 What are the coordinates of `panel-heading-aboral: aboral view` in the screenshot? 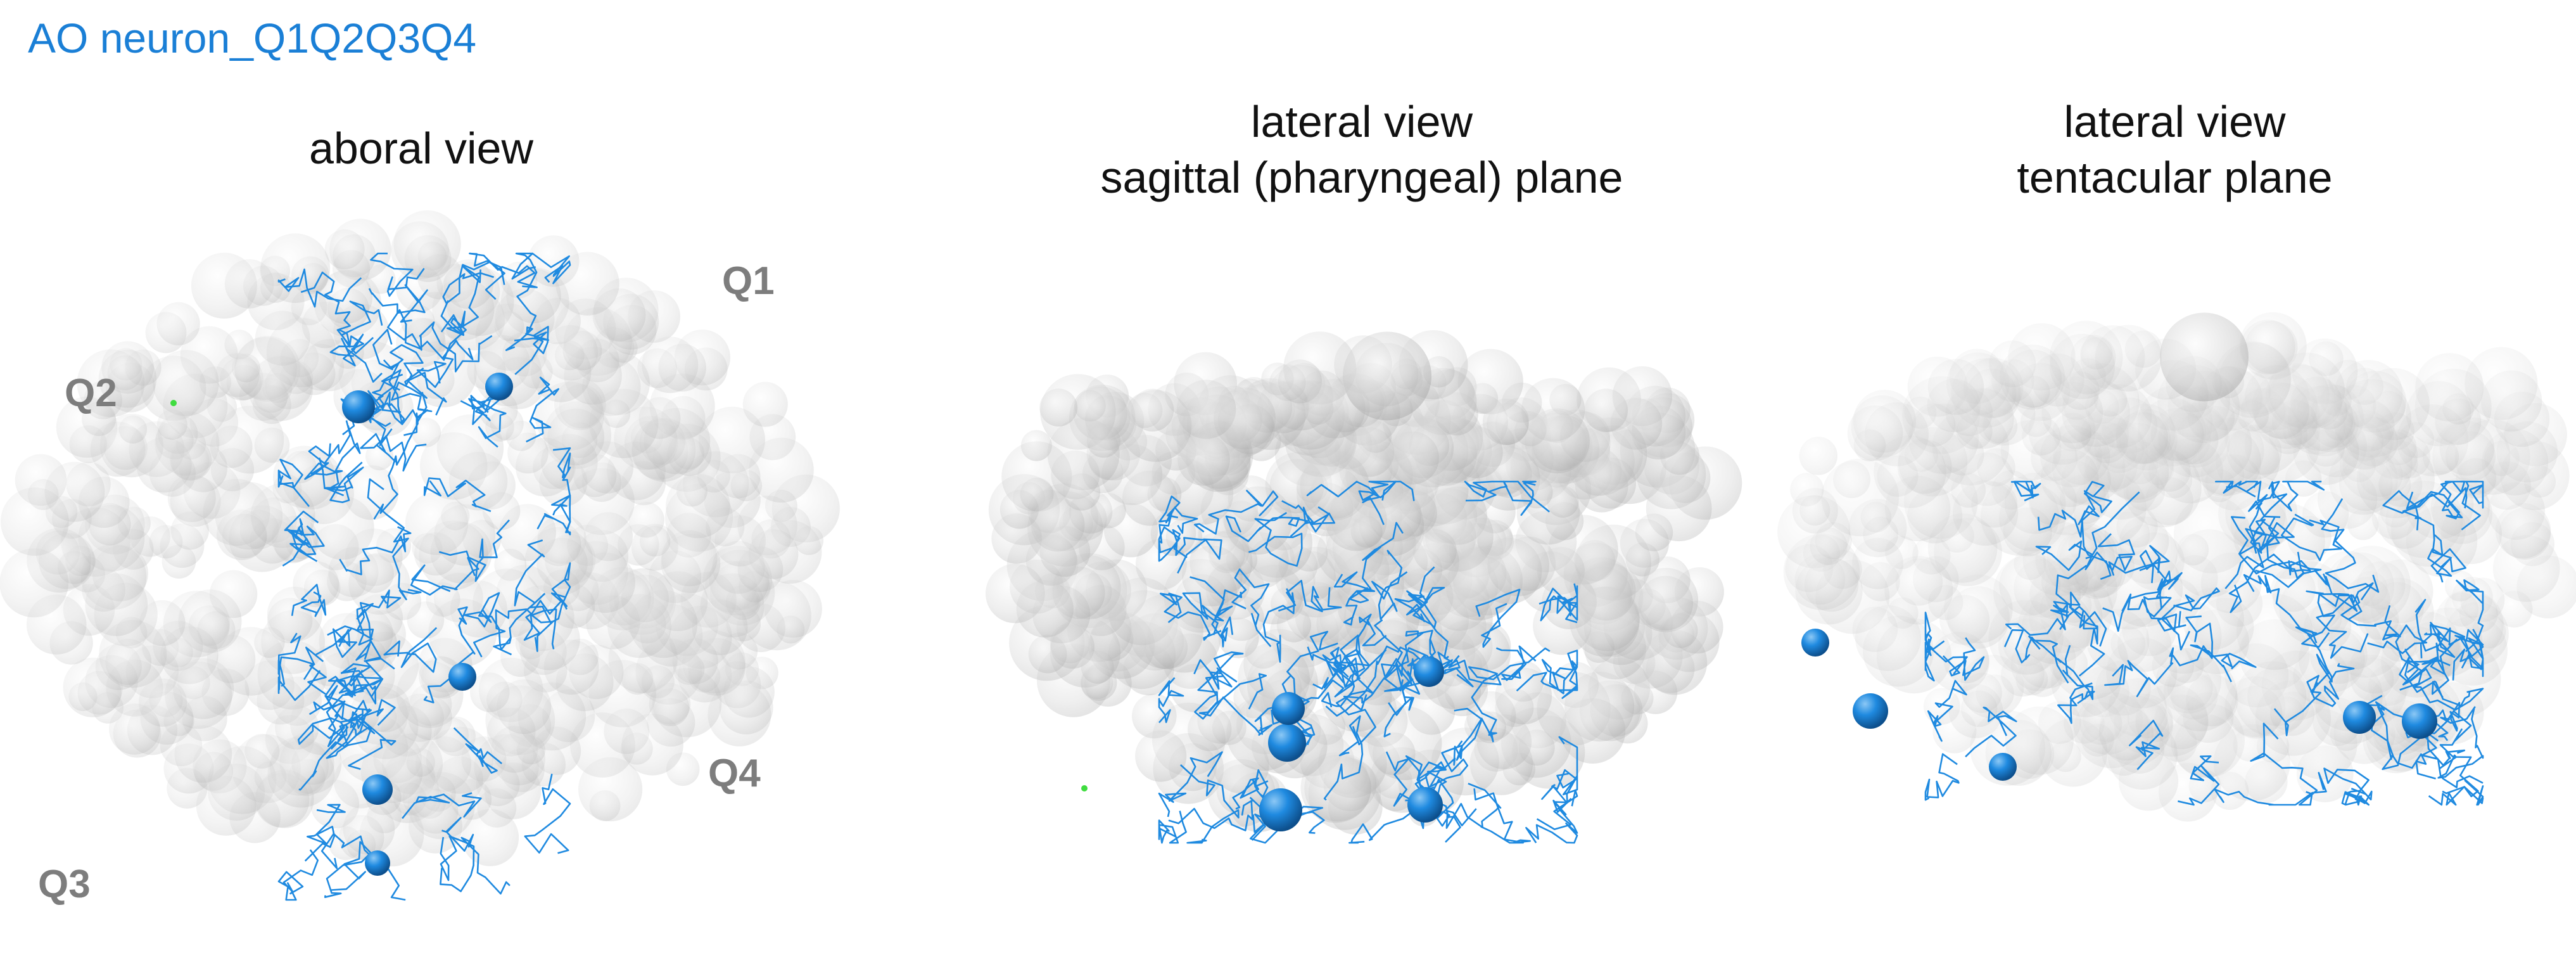 It's located at (421, 148).